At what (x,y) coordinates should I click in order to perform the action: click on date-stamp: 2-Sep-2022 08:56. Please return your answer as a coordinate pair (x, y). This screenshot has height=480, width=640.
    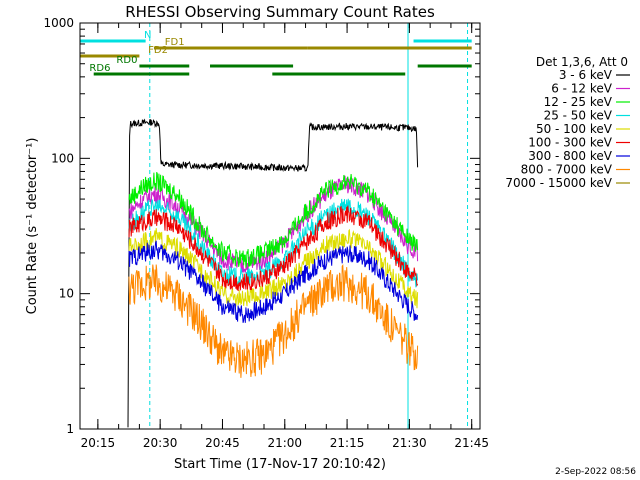
    Looking at the image, I should click on (595, 472).